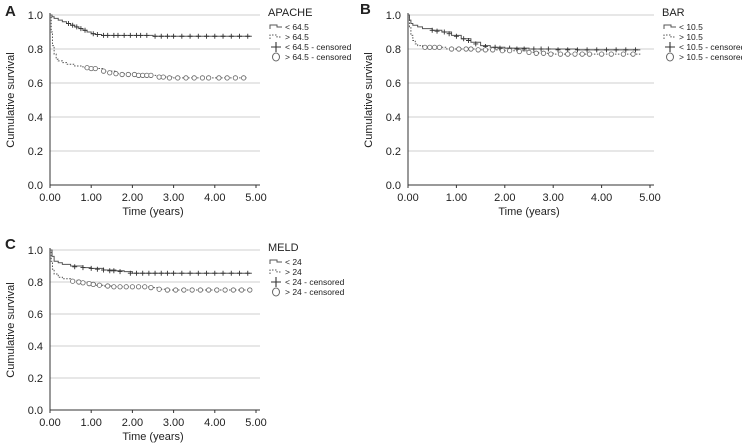 This screenshot has width=742, height=448. I want to click on x-tick-label: 5.00, so click(255, 423).